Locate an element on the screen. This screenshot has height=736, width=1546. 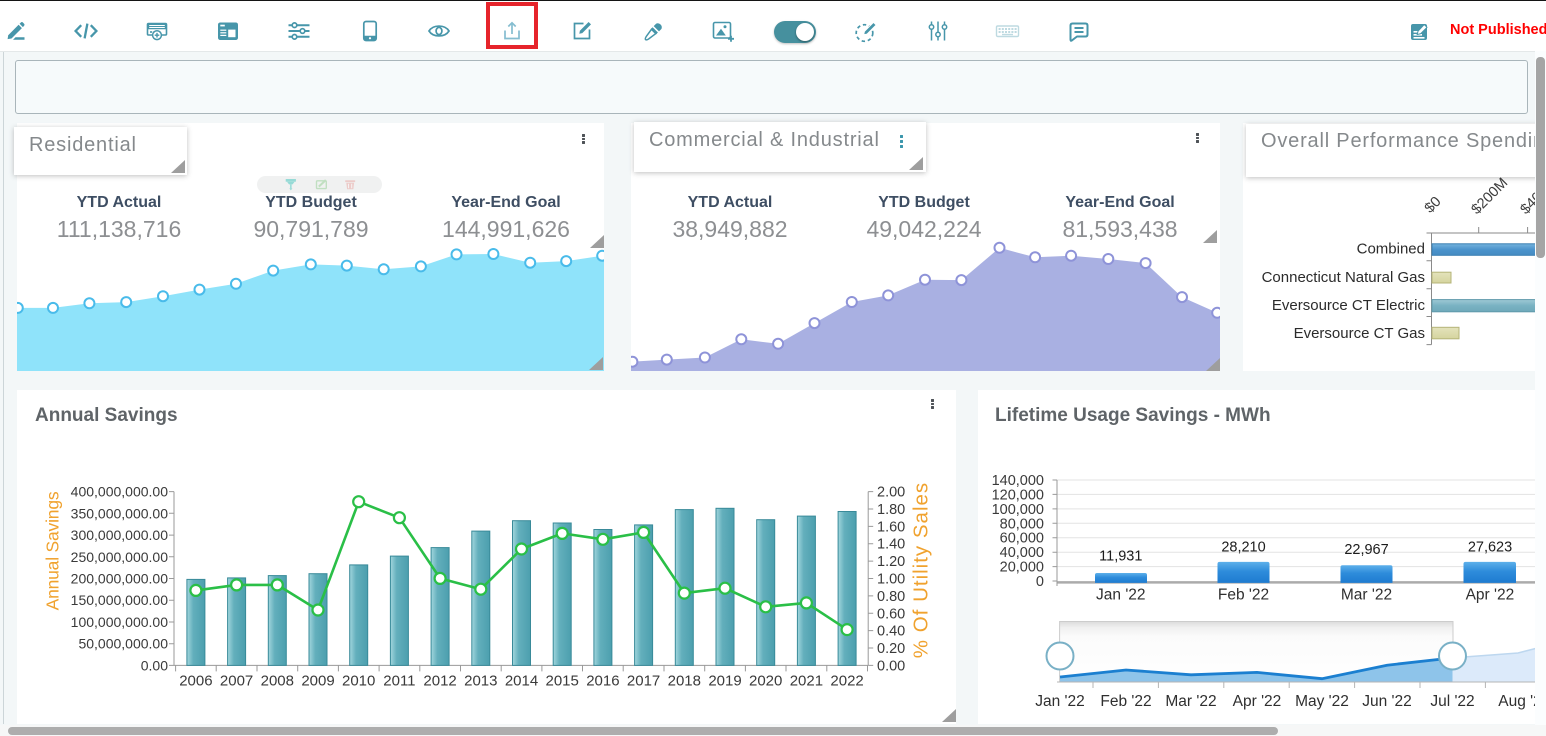
svg-text: 100,000 is located at coordinates (1018, 510).